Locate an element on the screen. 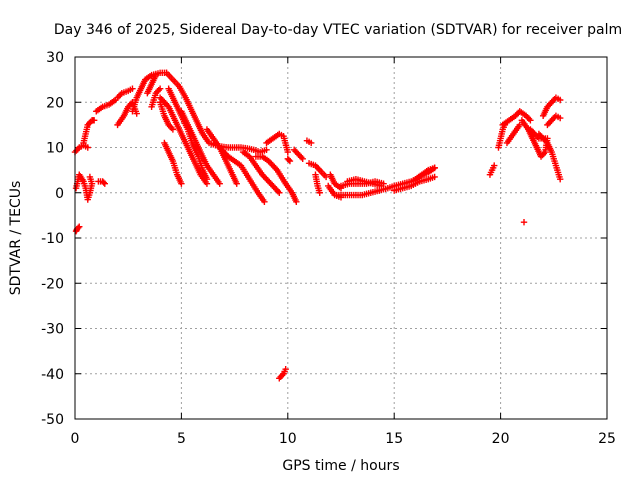 This screenshot has height=480, width=640. x-tick-labels: 0 5 10 15 20 25 is located at coordinates (343, 439).